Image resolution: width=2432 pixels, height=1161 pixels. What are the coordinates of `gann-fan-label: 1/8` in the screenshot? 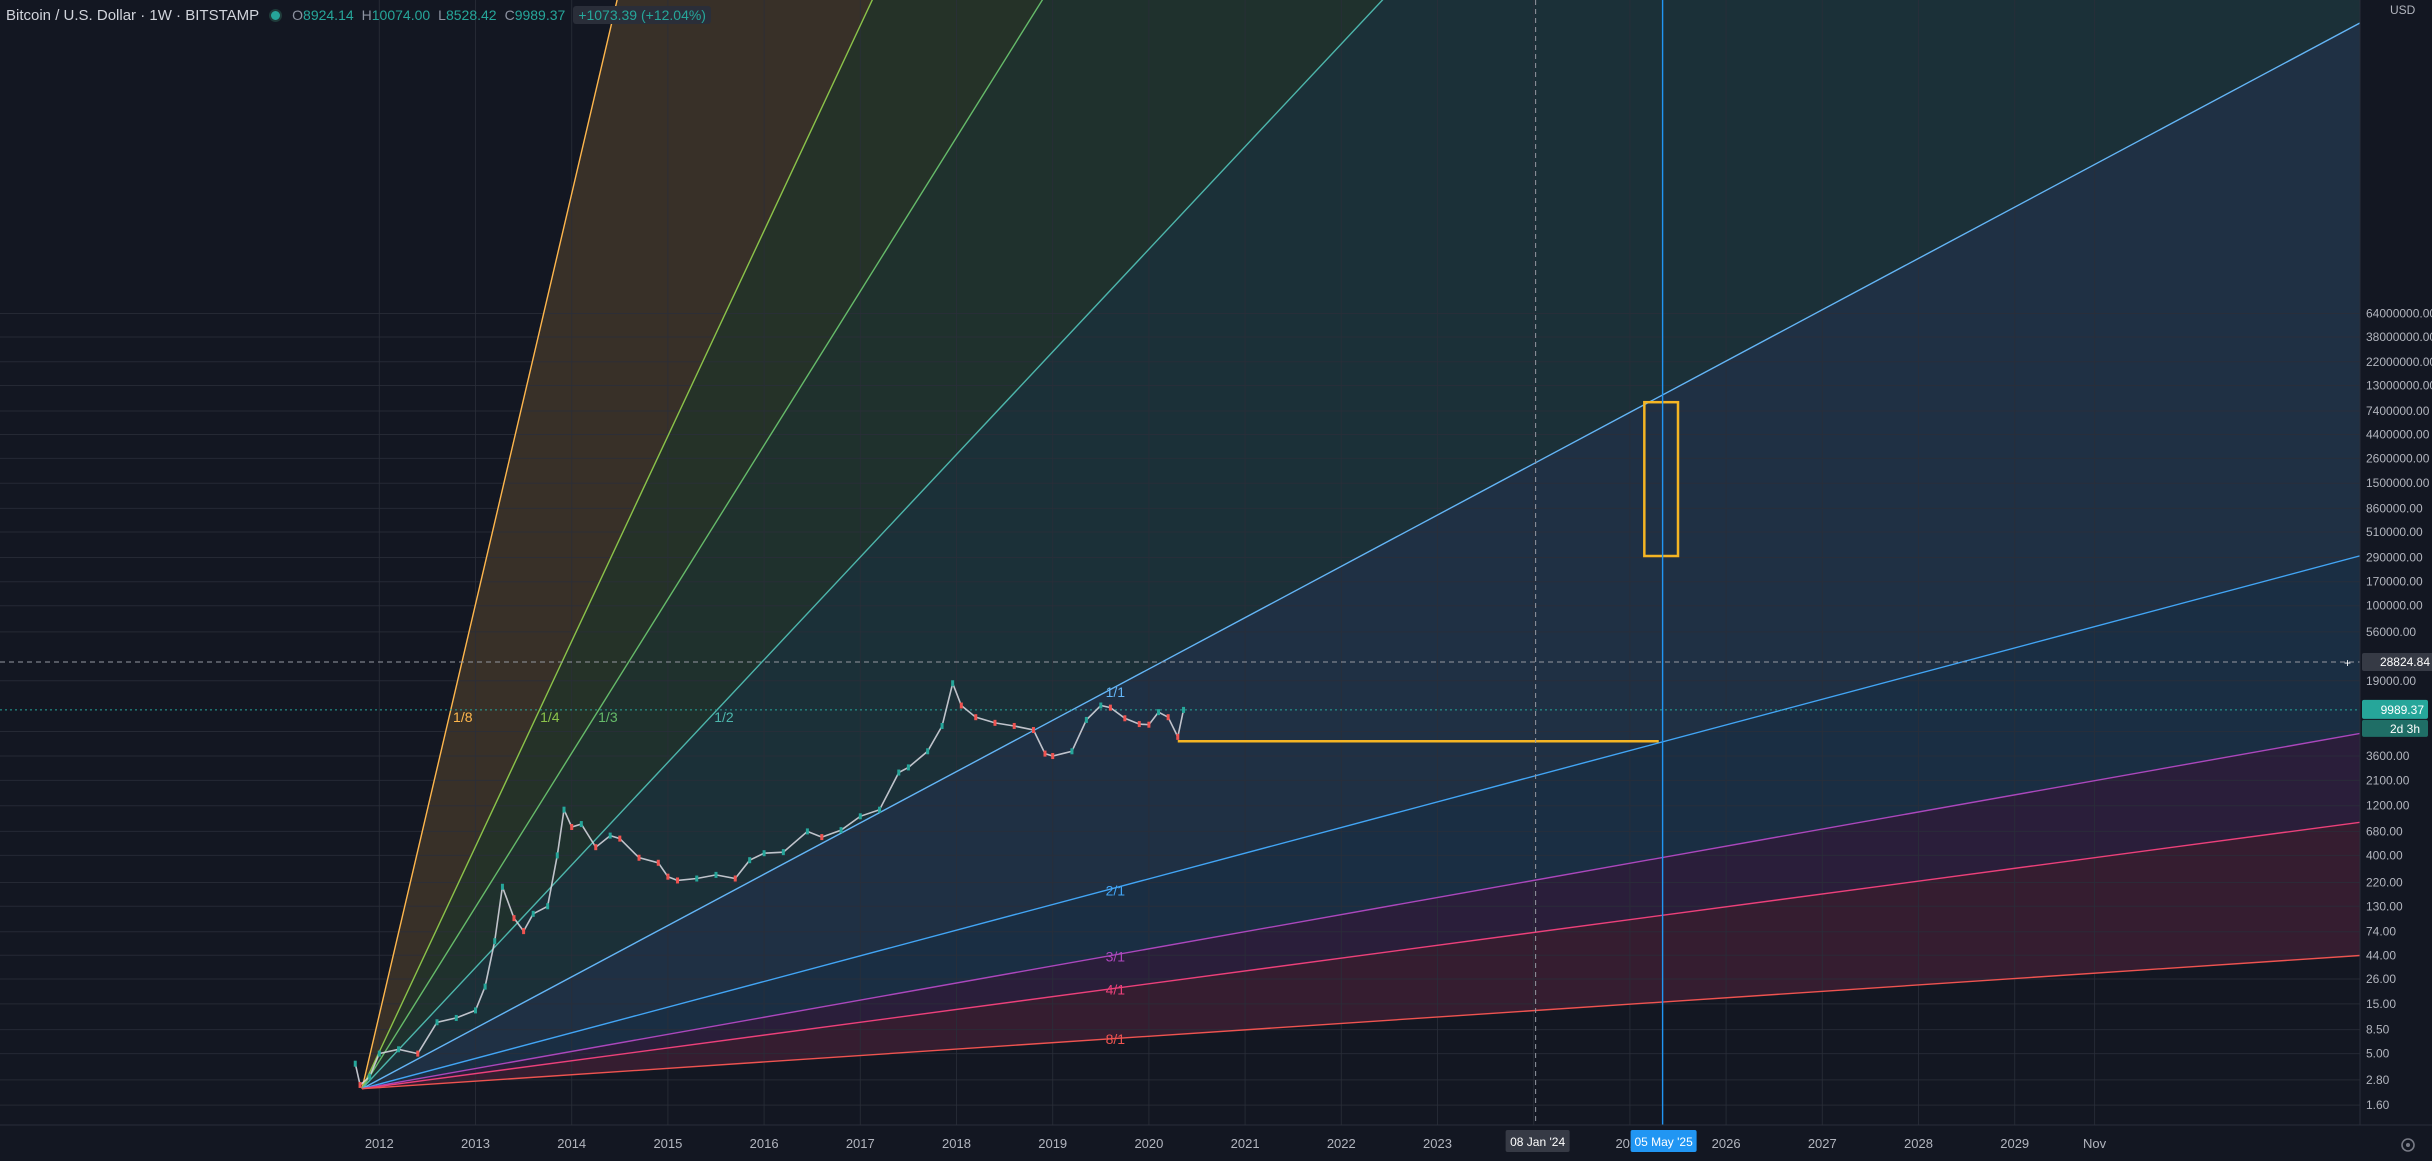 It's located at (463, 717).